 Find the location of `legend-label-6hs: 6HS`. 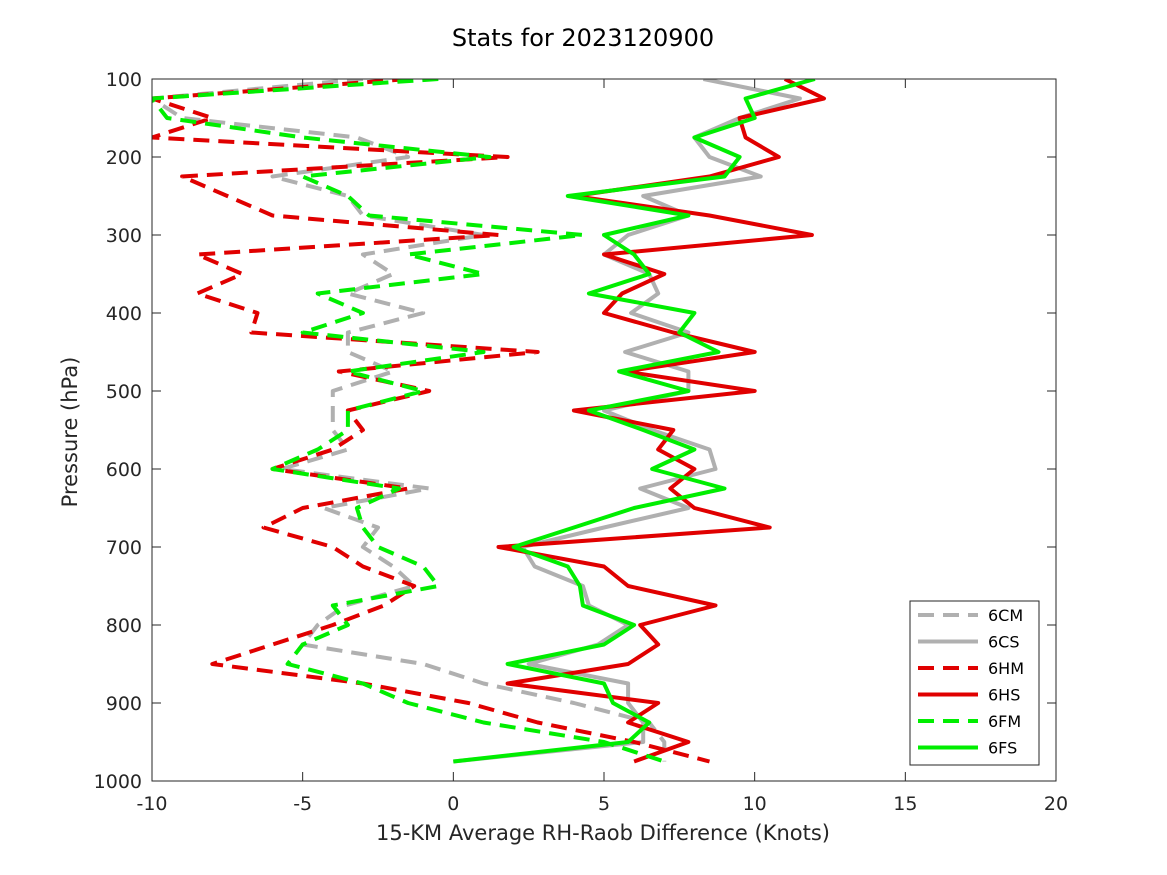

legend-label-6hs: 6HS is located at coordinates (1004, 695).